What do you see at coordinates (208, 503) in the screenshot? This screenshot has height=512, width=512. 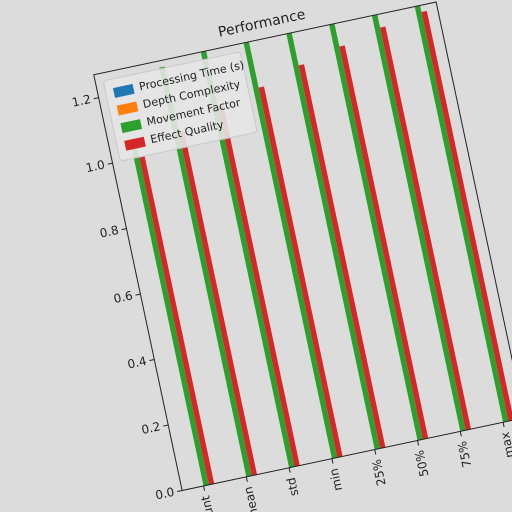 I see `x-tick-label: count` at bounding box center [208, 503].